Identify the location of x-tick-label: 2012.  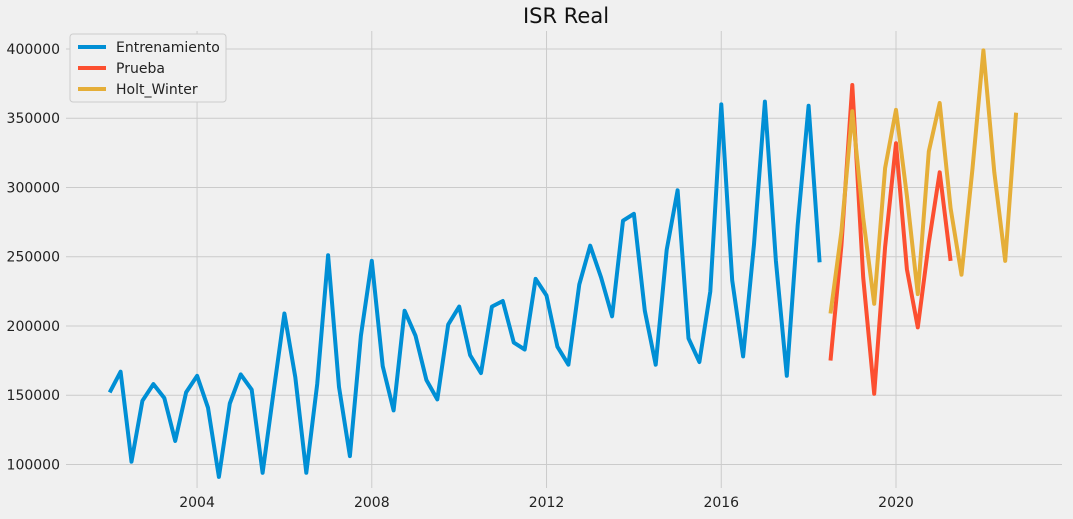
(547, 503).